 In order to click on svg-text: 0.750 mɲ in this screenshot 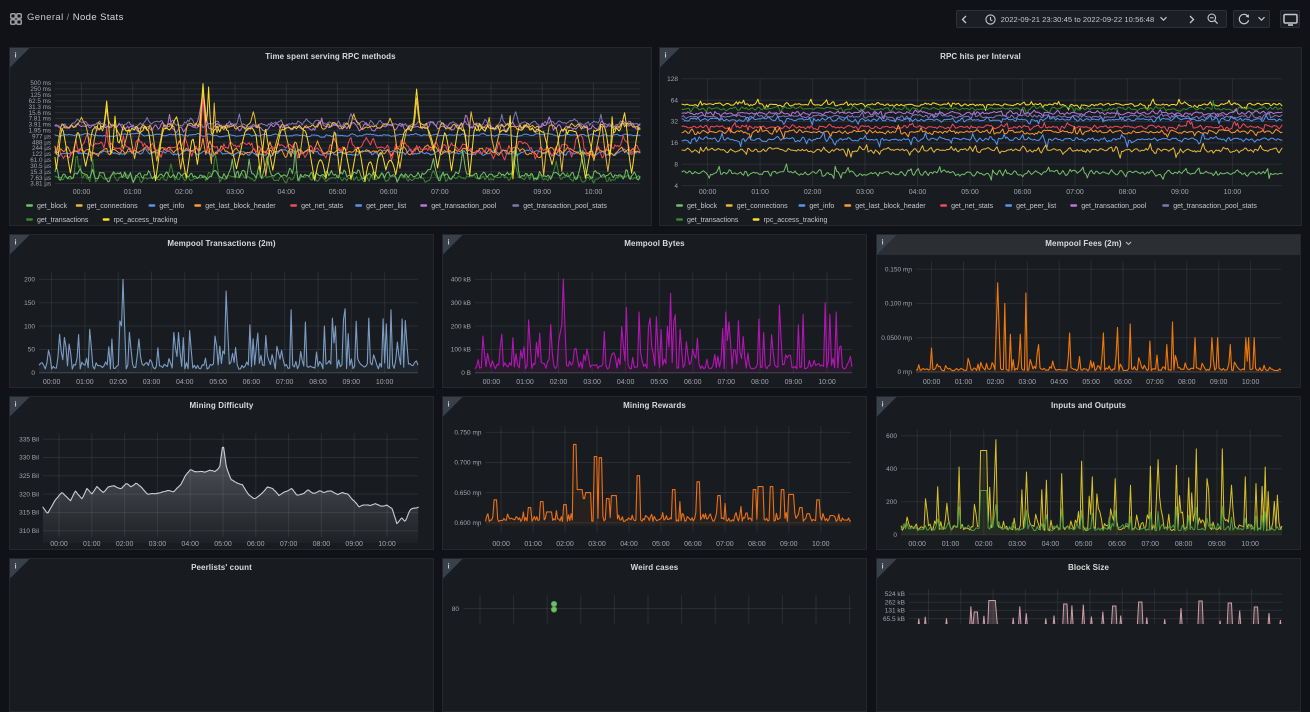, I will do `click(467, 433)`.